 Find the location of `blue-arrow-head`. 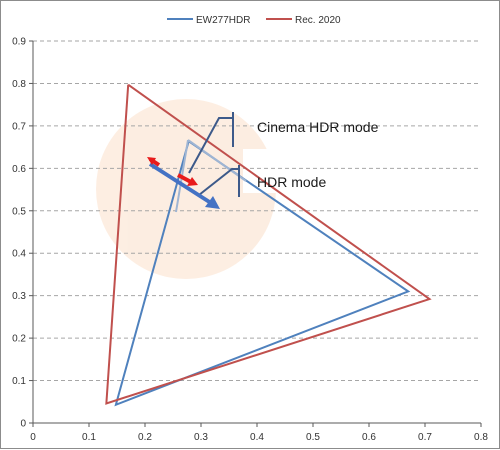

blue-arrow-head is located at coordinates (212, 202).